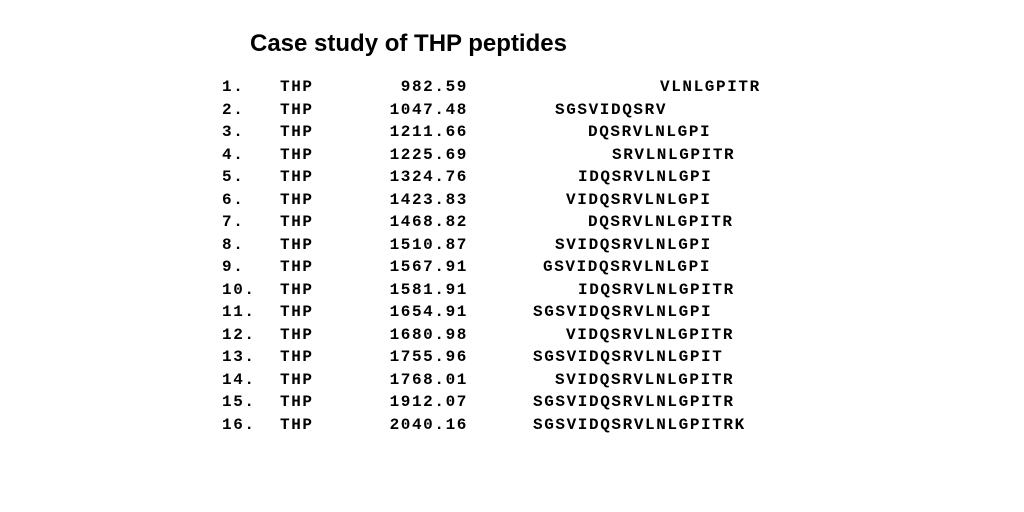  What do you see at coordinates (239, 402) in the screenshot?
I see `row-index: 15.` at bounding box center [239, 402].